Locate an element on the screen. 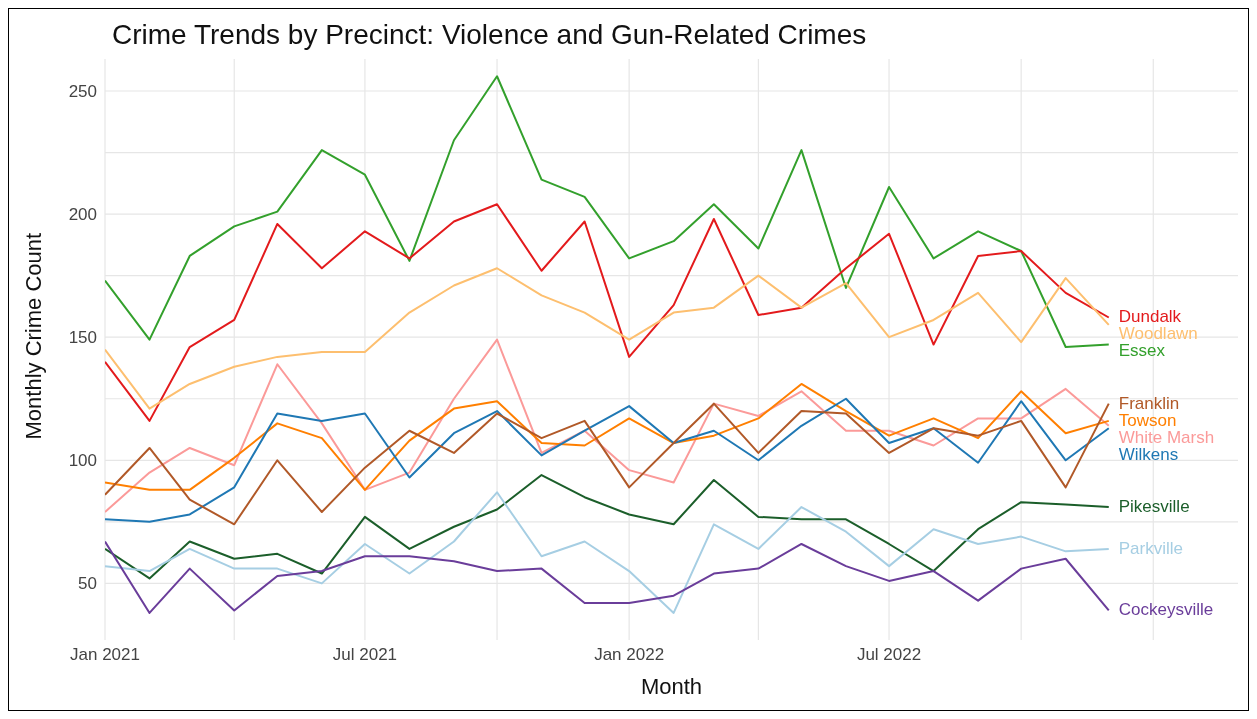  y-axis-title: Monthly Crime Count is located at coordinates (33, 336).